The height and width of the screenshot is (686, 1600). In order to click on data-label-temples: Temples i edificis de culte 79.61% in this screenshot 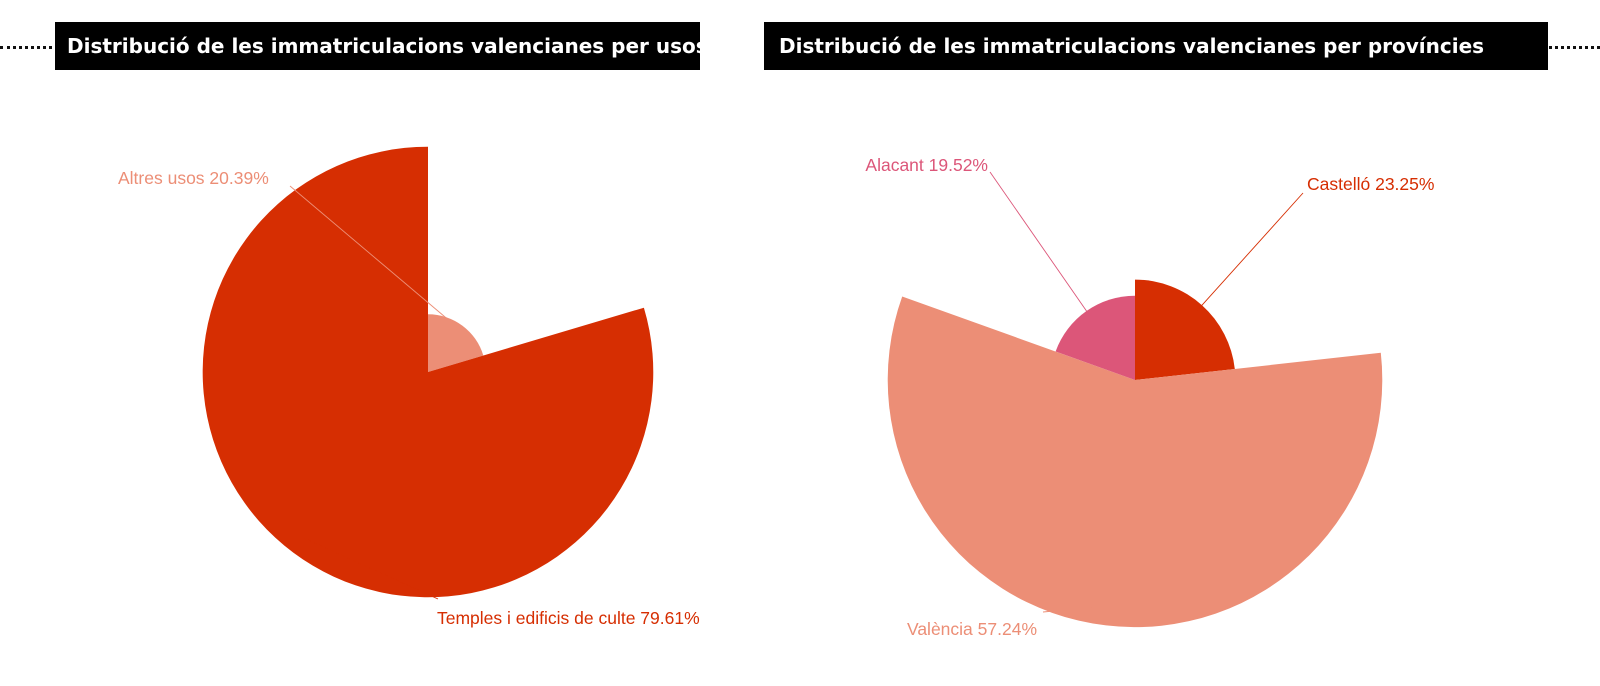, I will do `click(568, 618)`.